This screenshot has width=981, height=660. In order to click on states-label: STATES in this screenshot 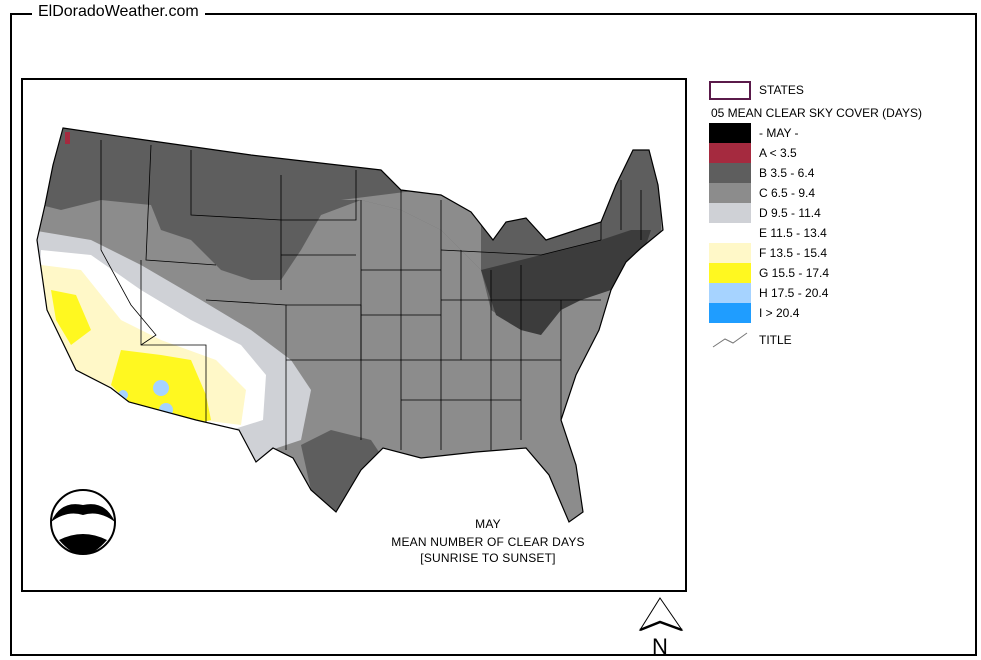, I will do `click(781, 90)`.